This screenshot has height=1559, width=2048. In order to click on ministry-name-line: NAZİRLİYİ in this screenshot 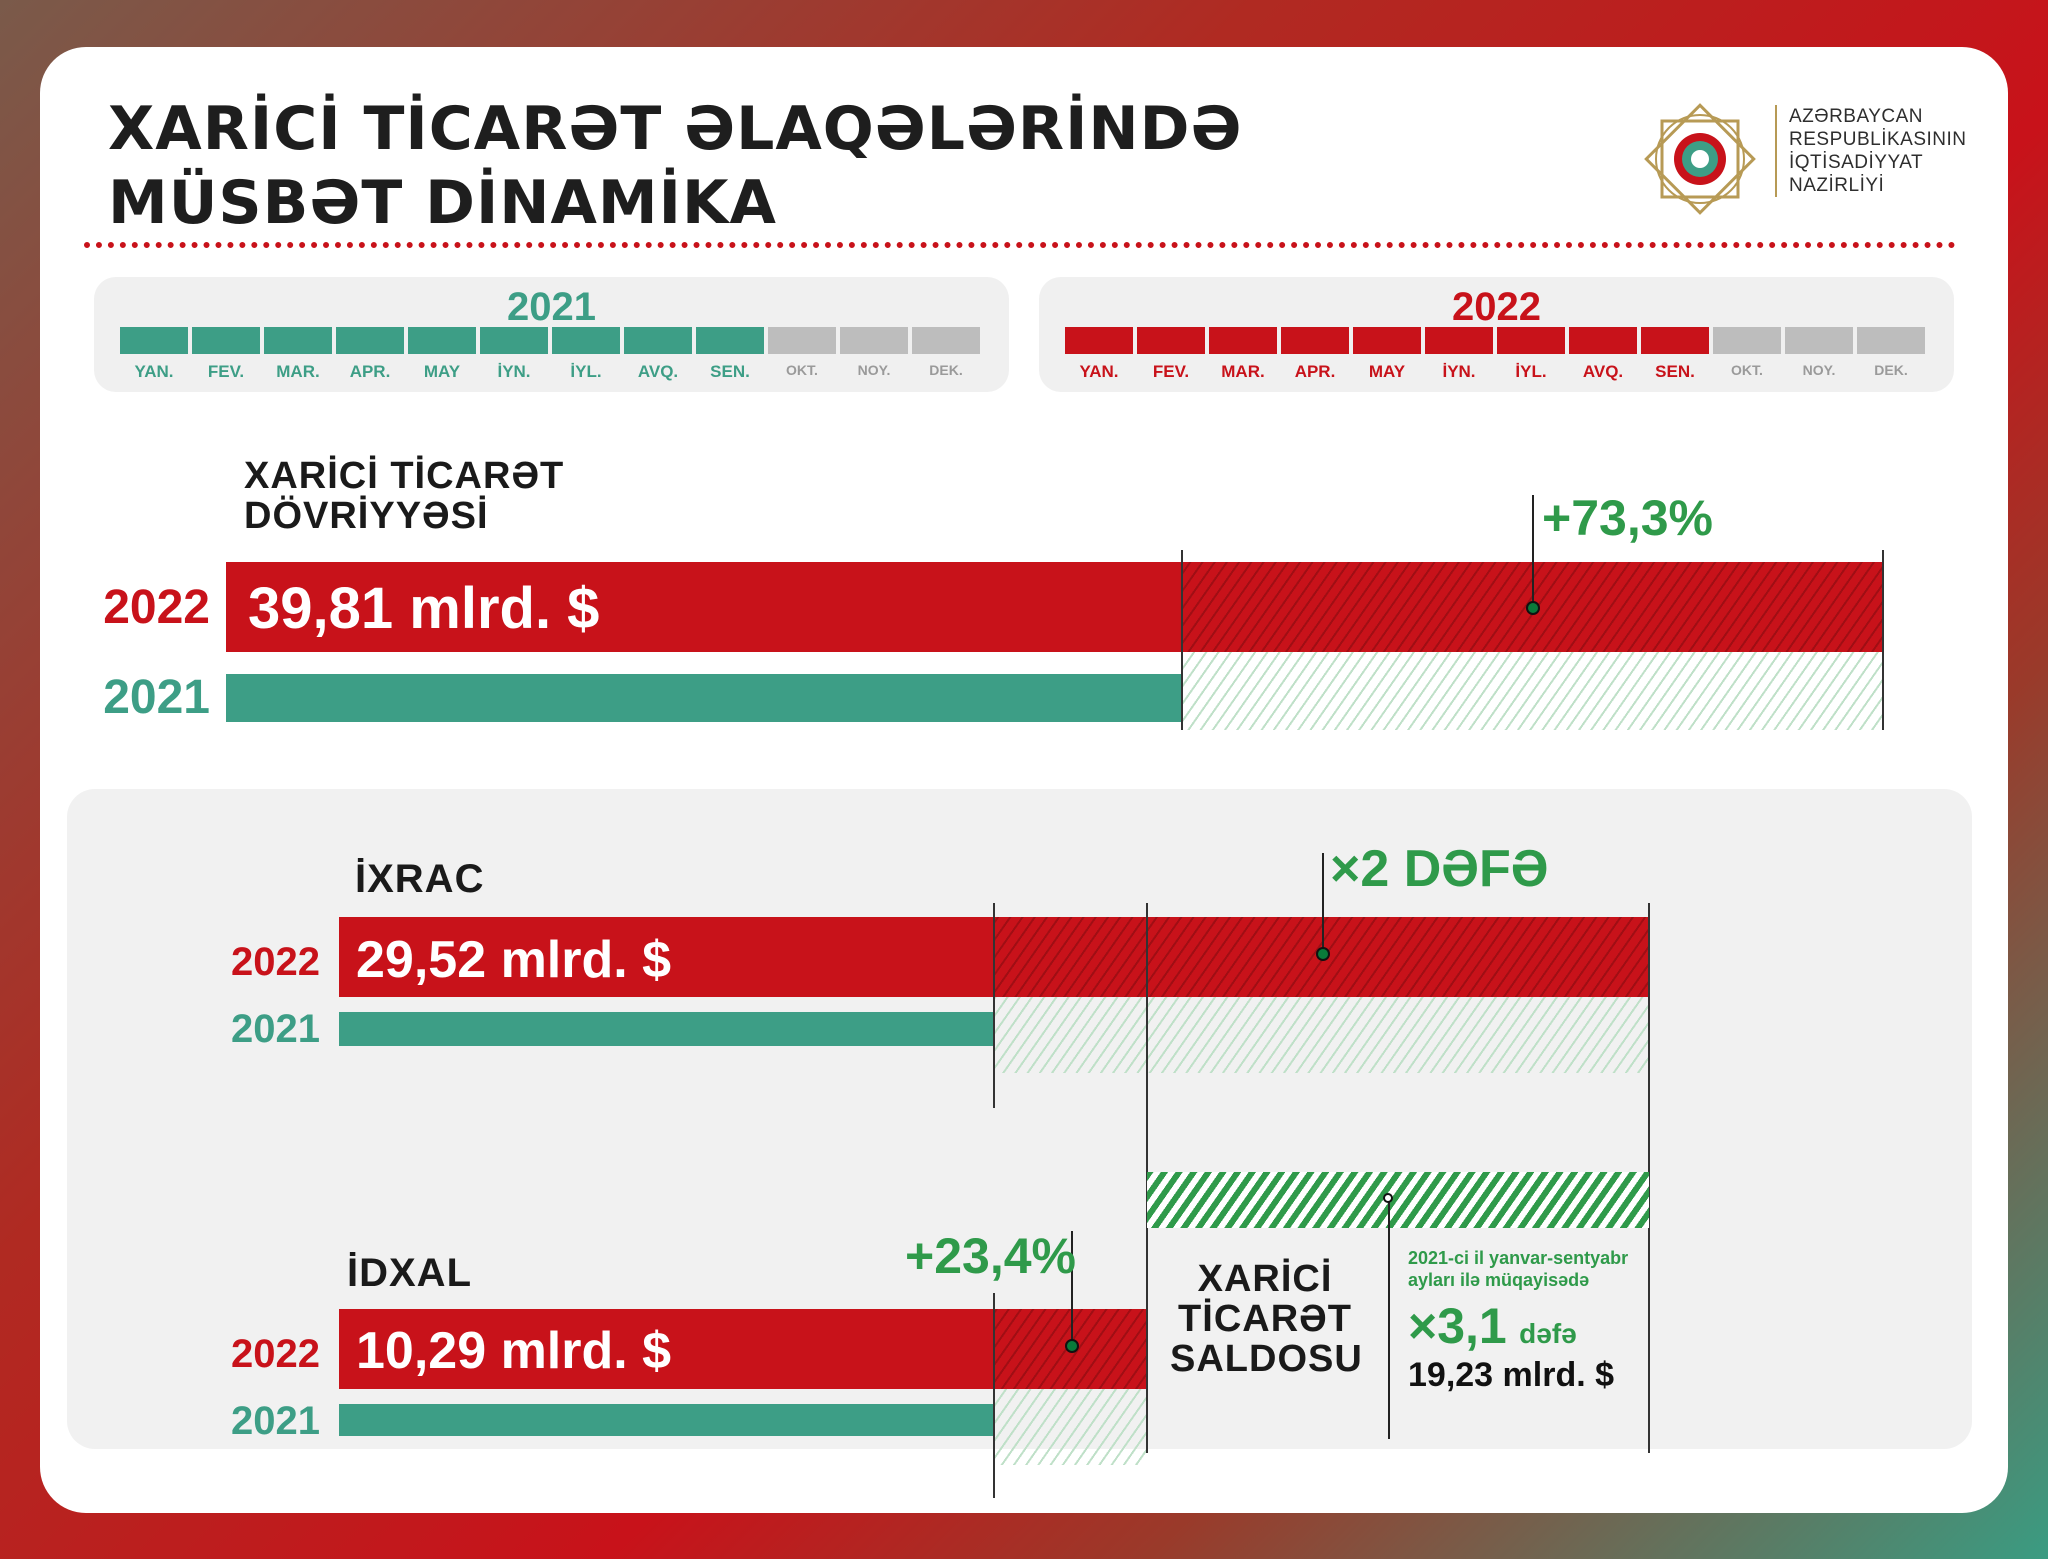, I will do `click(1837, 185)`.